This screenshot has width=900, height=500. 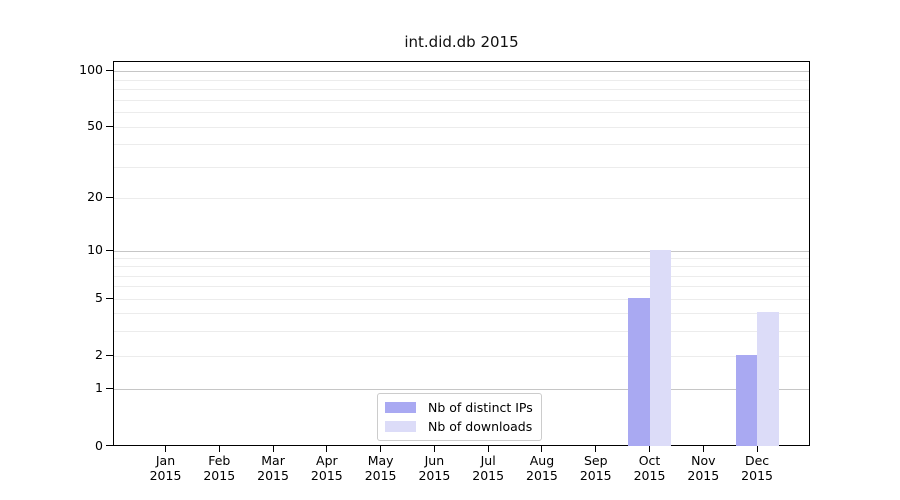 I want to click on y-tick-label: 50, so click(x=95, y=125).